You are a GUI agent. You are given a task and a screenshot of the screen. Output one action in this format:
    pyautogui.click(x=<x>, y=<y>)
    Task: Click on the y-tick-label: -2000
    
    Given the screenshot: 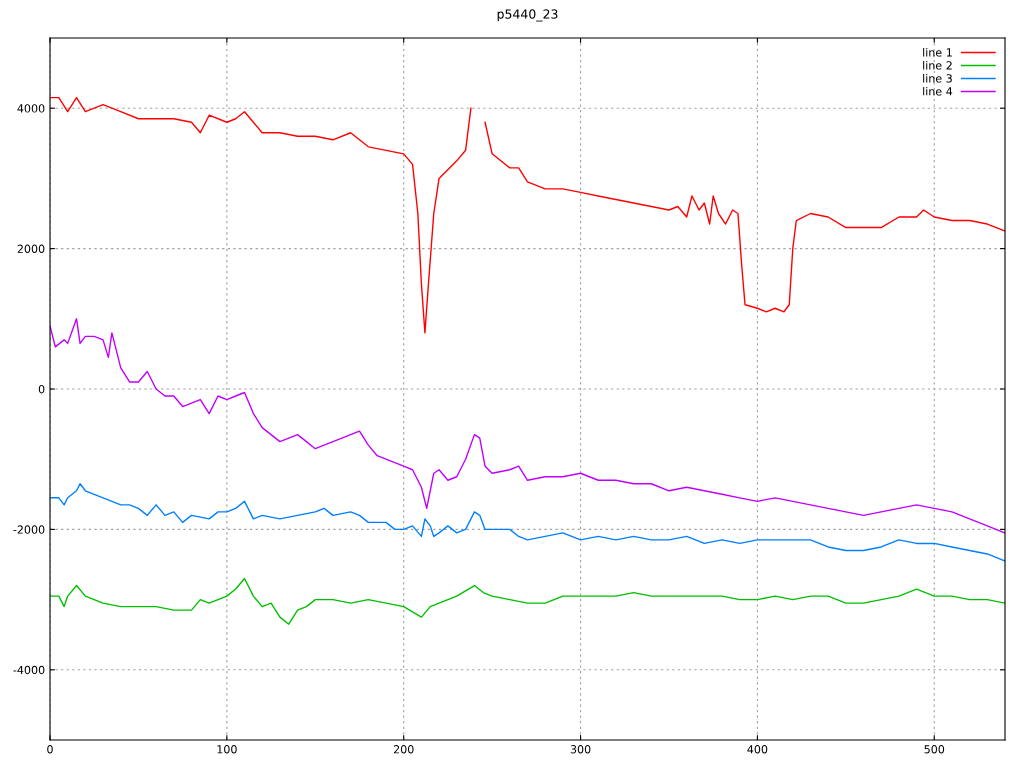 What is the action you would take?
    pyautogui.click(x=29, y=529)
    